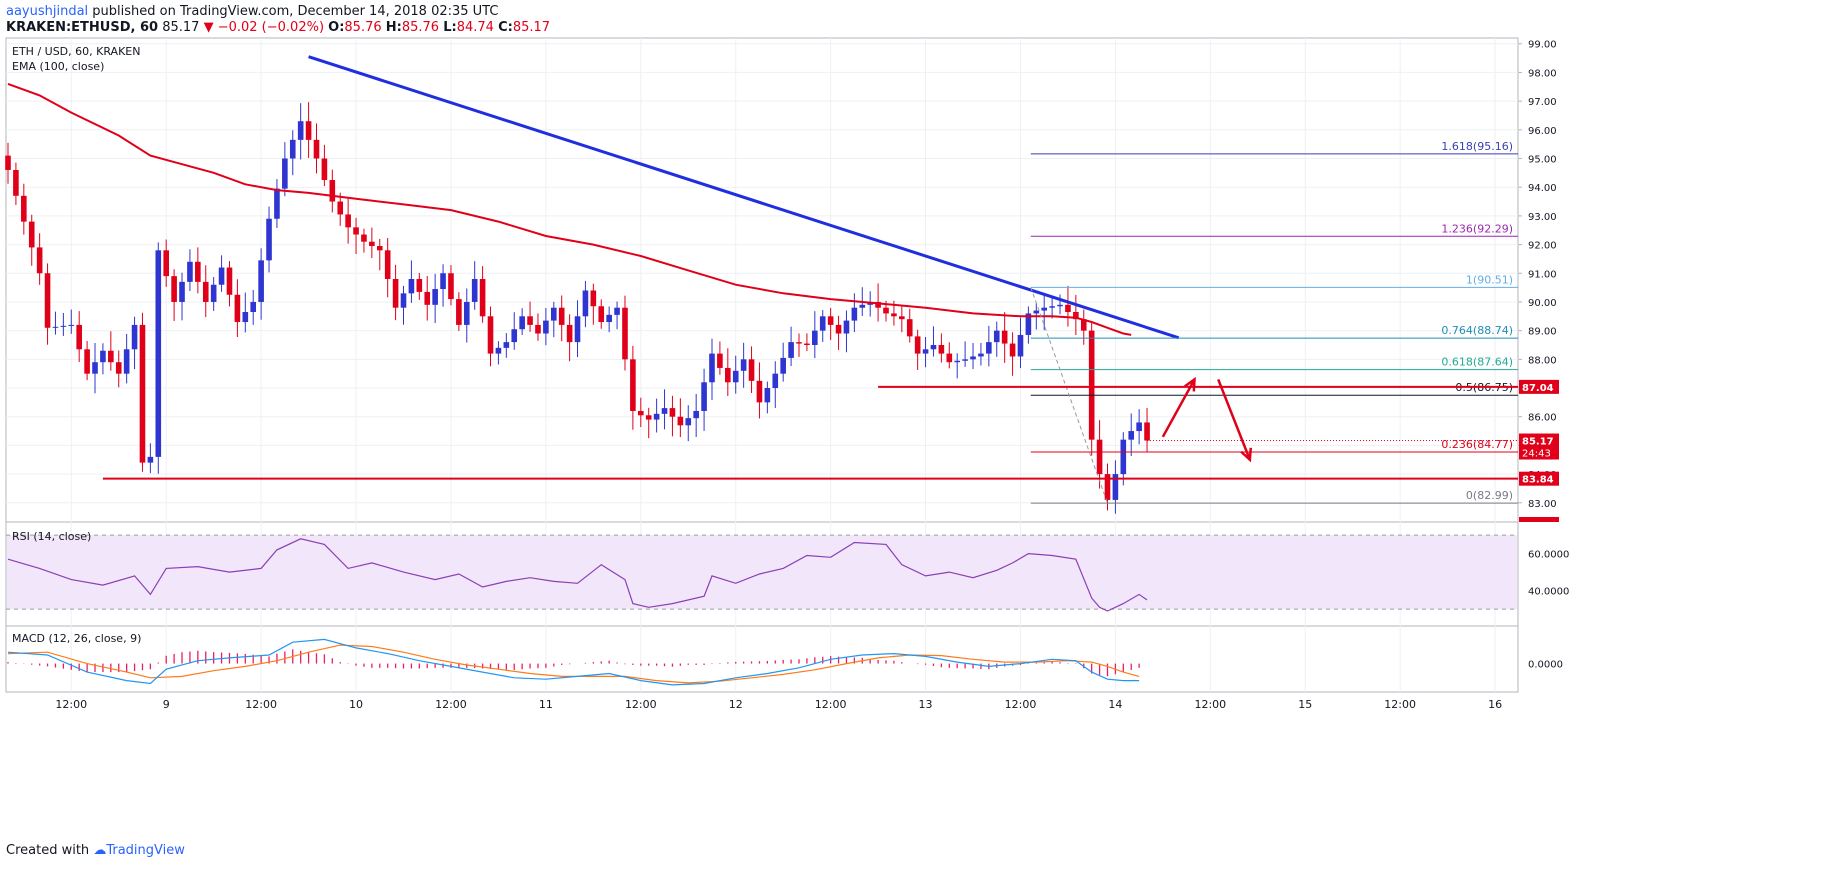  Describe the element at coordinates (336, 27) in the screenshot. I see `open-label: O:` at that location.